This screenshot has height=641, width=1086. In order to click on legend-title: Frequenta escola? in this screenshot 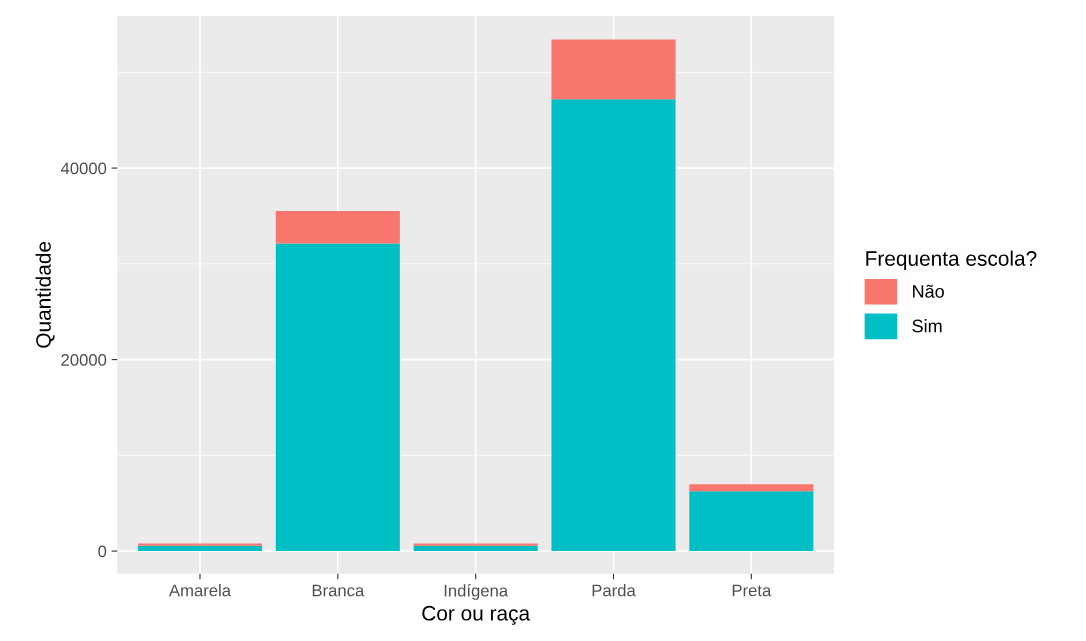, I will do `click(951, 260)`.